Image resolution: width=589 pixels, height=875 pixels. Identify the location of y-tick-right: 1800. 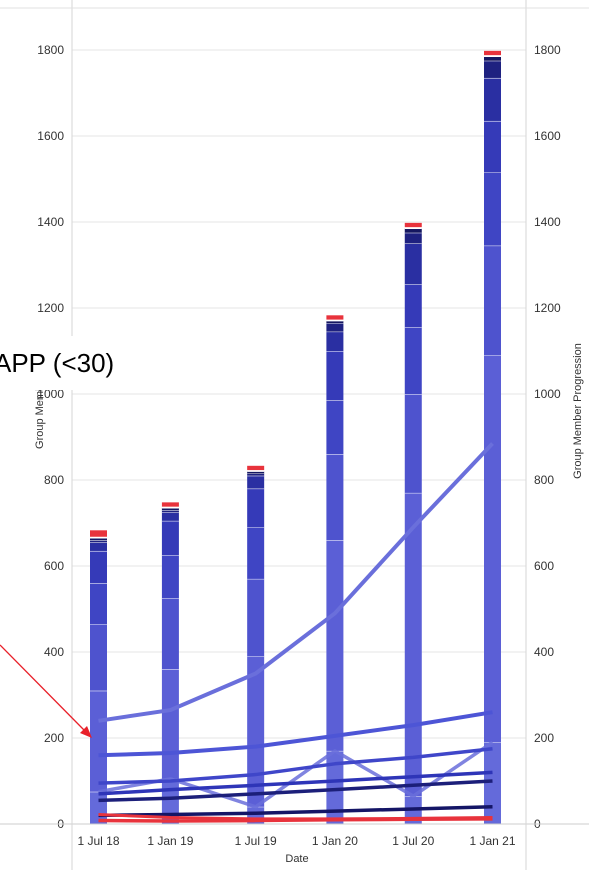
(547, 50).